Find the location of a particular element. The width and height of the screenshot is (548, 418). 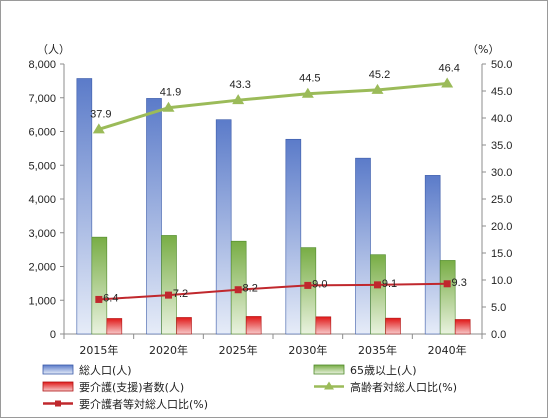

right-tick-label: 10.0 is located at coordinates (501, 281).